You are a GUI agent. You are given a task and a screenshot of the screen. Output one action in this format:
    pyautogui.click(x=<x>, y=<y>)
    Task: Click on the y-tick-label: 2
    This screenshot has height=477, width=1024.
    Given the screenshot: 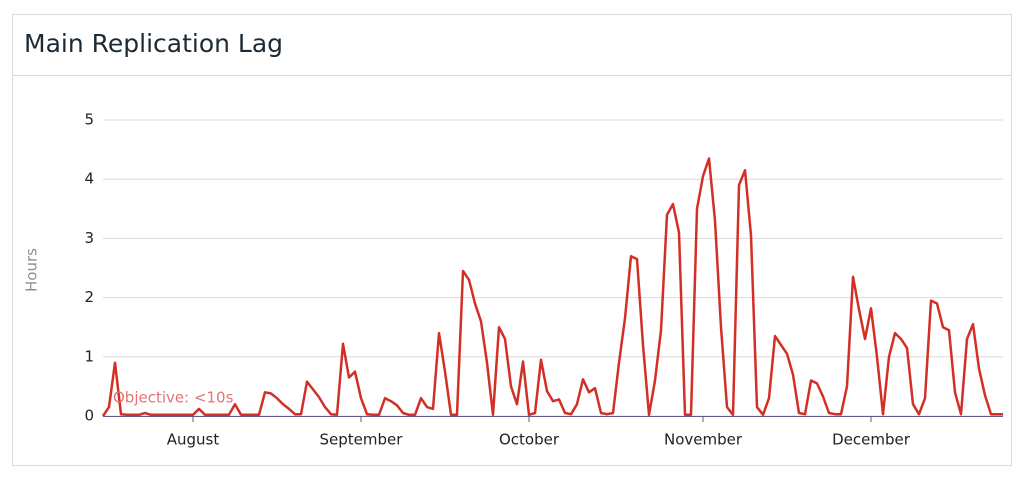 What is the action you would take?
    pyautogui.click(x=89, y=297)
    